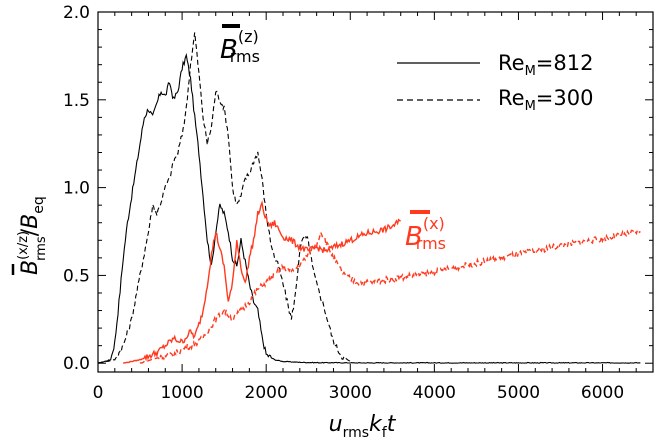 This screenshot has width=667, height=444. What do you see at coordinates (376, 424) in the screenshot?
I see `xlabel-mid: k` at bounding box center [376, 424].